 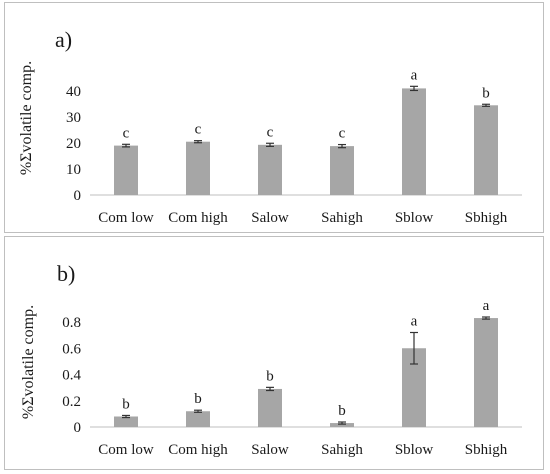 What do you see at coordinates (66, 273) in the screenshot?
I see `panel-label-b: b)` at bounding box center [66, 273].